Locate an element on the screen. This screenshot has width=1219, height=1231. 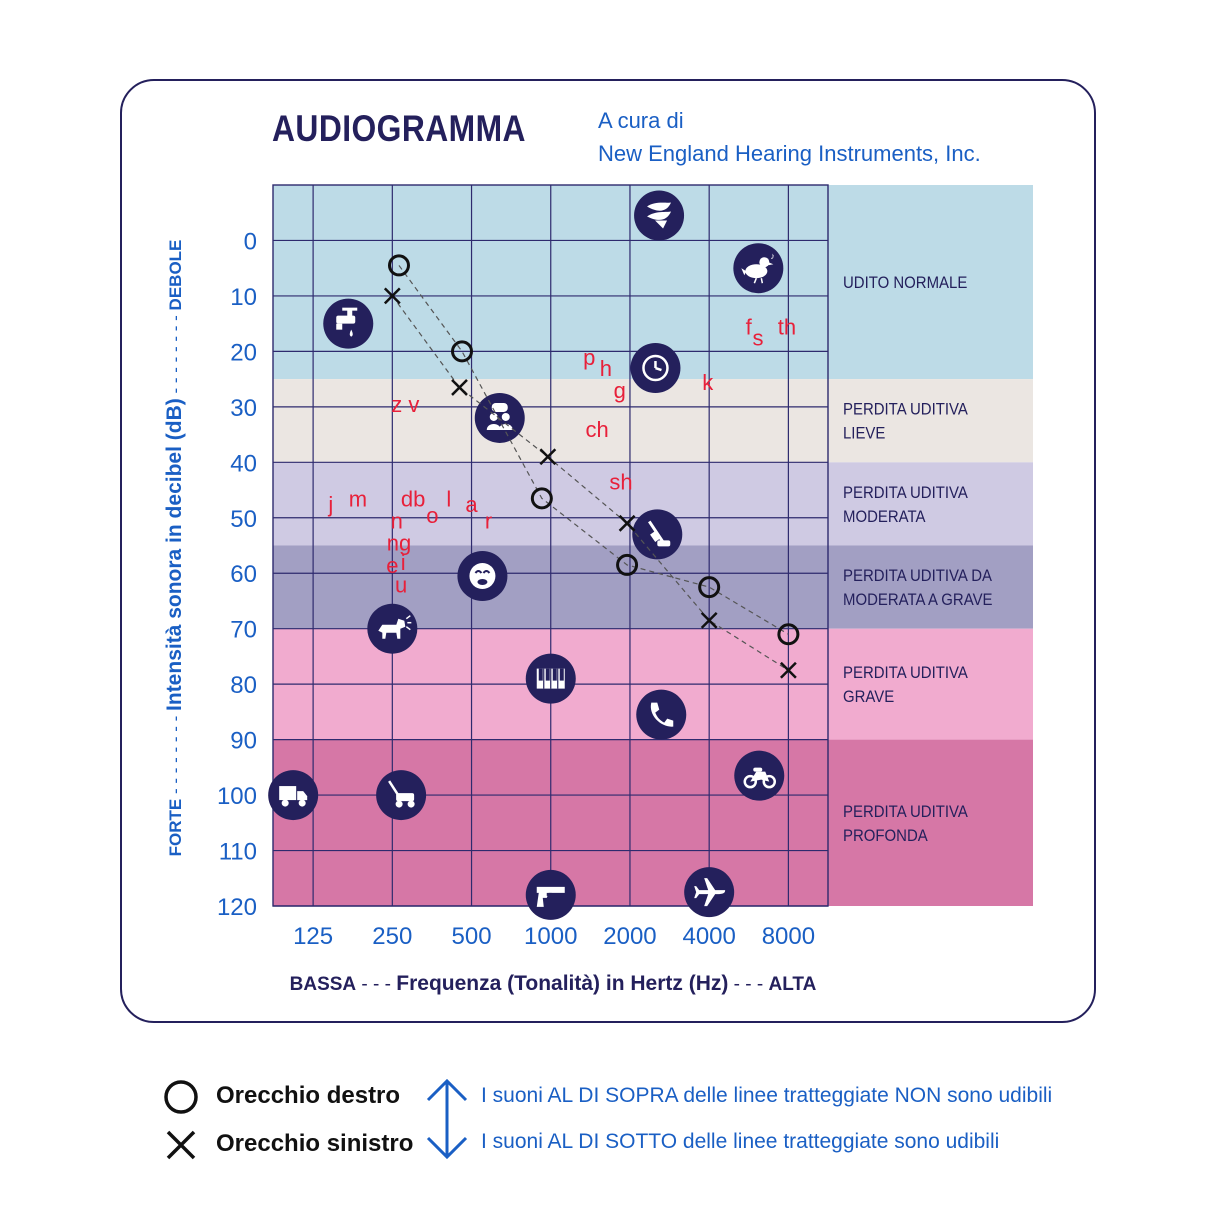
y-tick-label: 20 is located at coordinates (243, 352).